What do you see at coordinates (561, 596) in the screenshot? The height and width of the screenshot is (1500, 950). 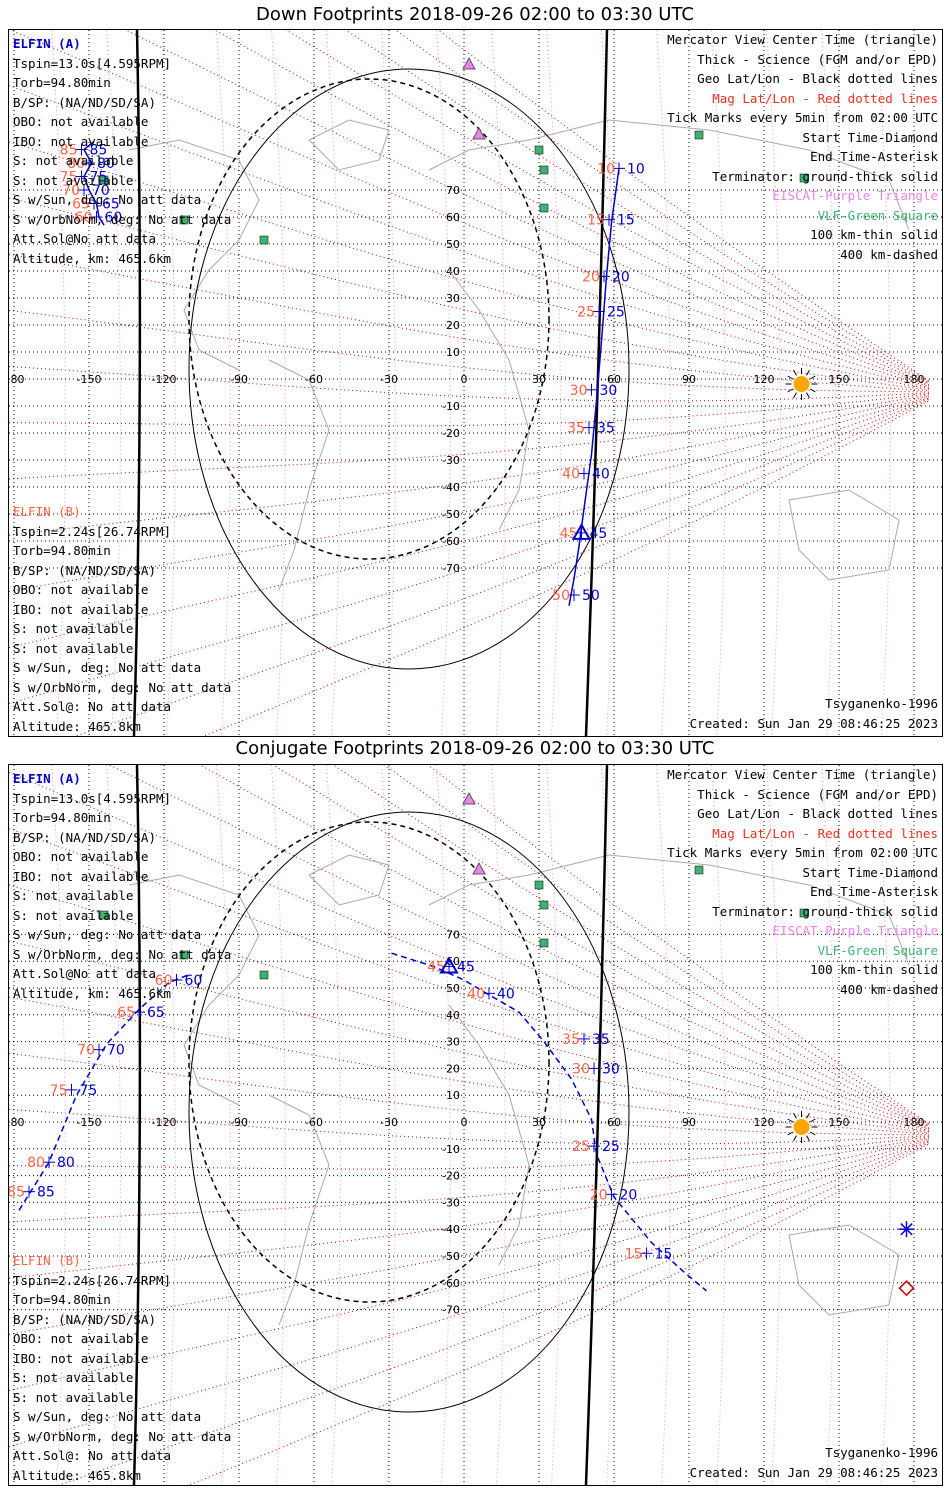 I see `time-tick-label-red: 50` at bounding box center [561, 596].